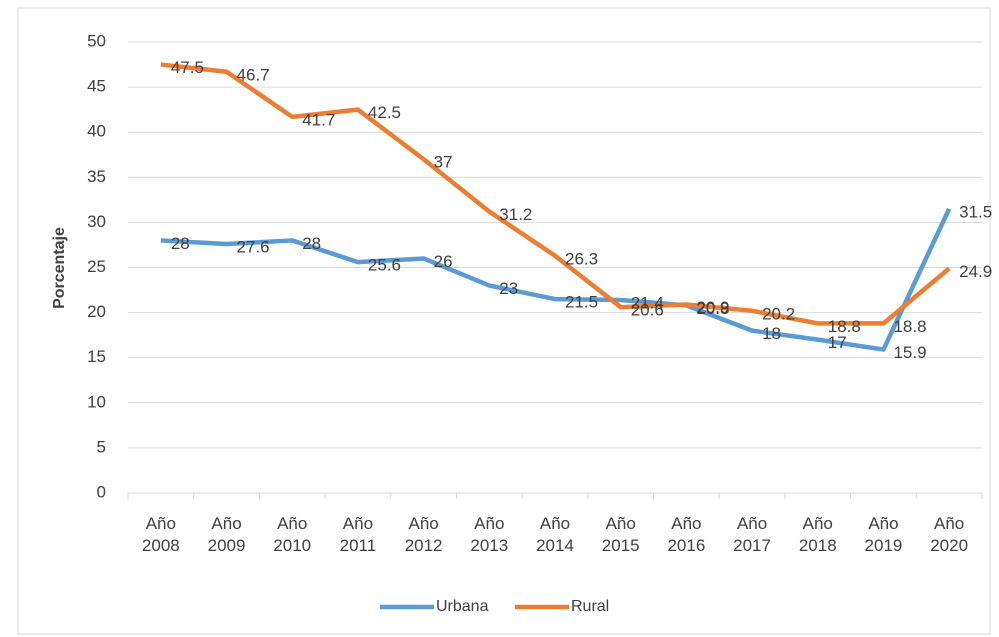 Image resolution: width=999 pixels, height=637 pixels. What do you see at coordinates (96, 401) in the screenshot?
I see `y-tick-label: 10` at bounding box center [96, 401].